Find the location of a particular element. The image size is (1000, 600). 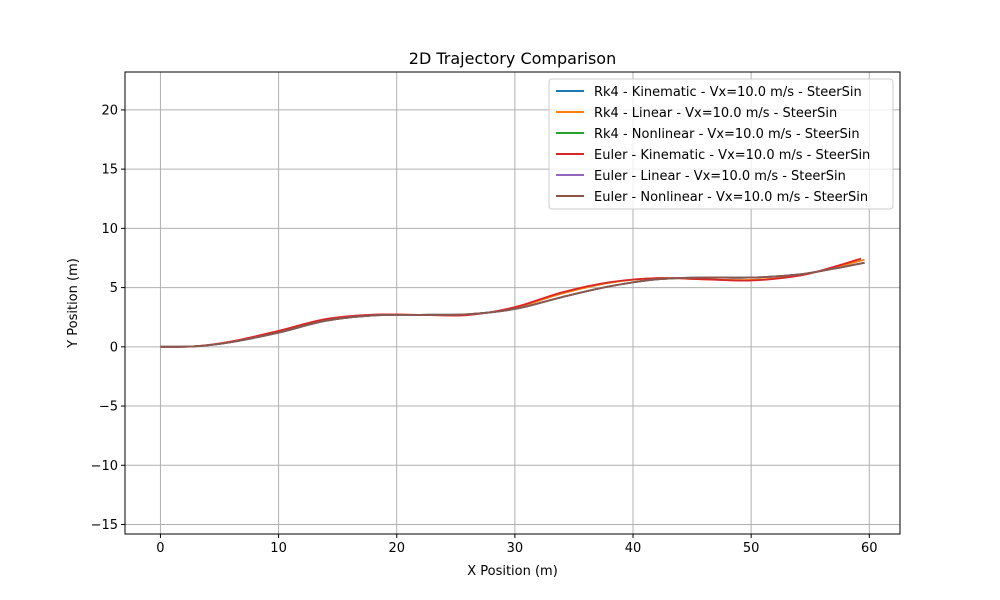

y-tick-label: 10 is located at coordinates (109, 229).